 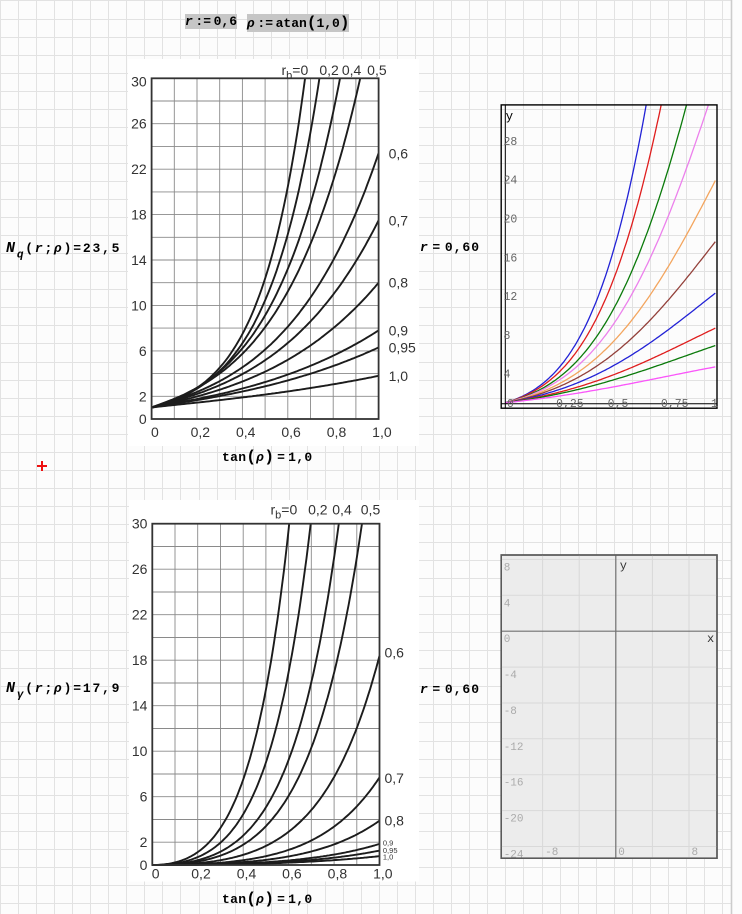 I want to click on svg-text: 12, so click(x=511, y=297).